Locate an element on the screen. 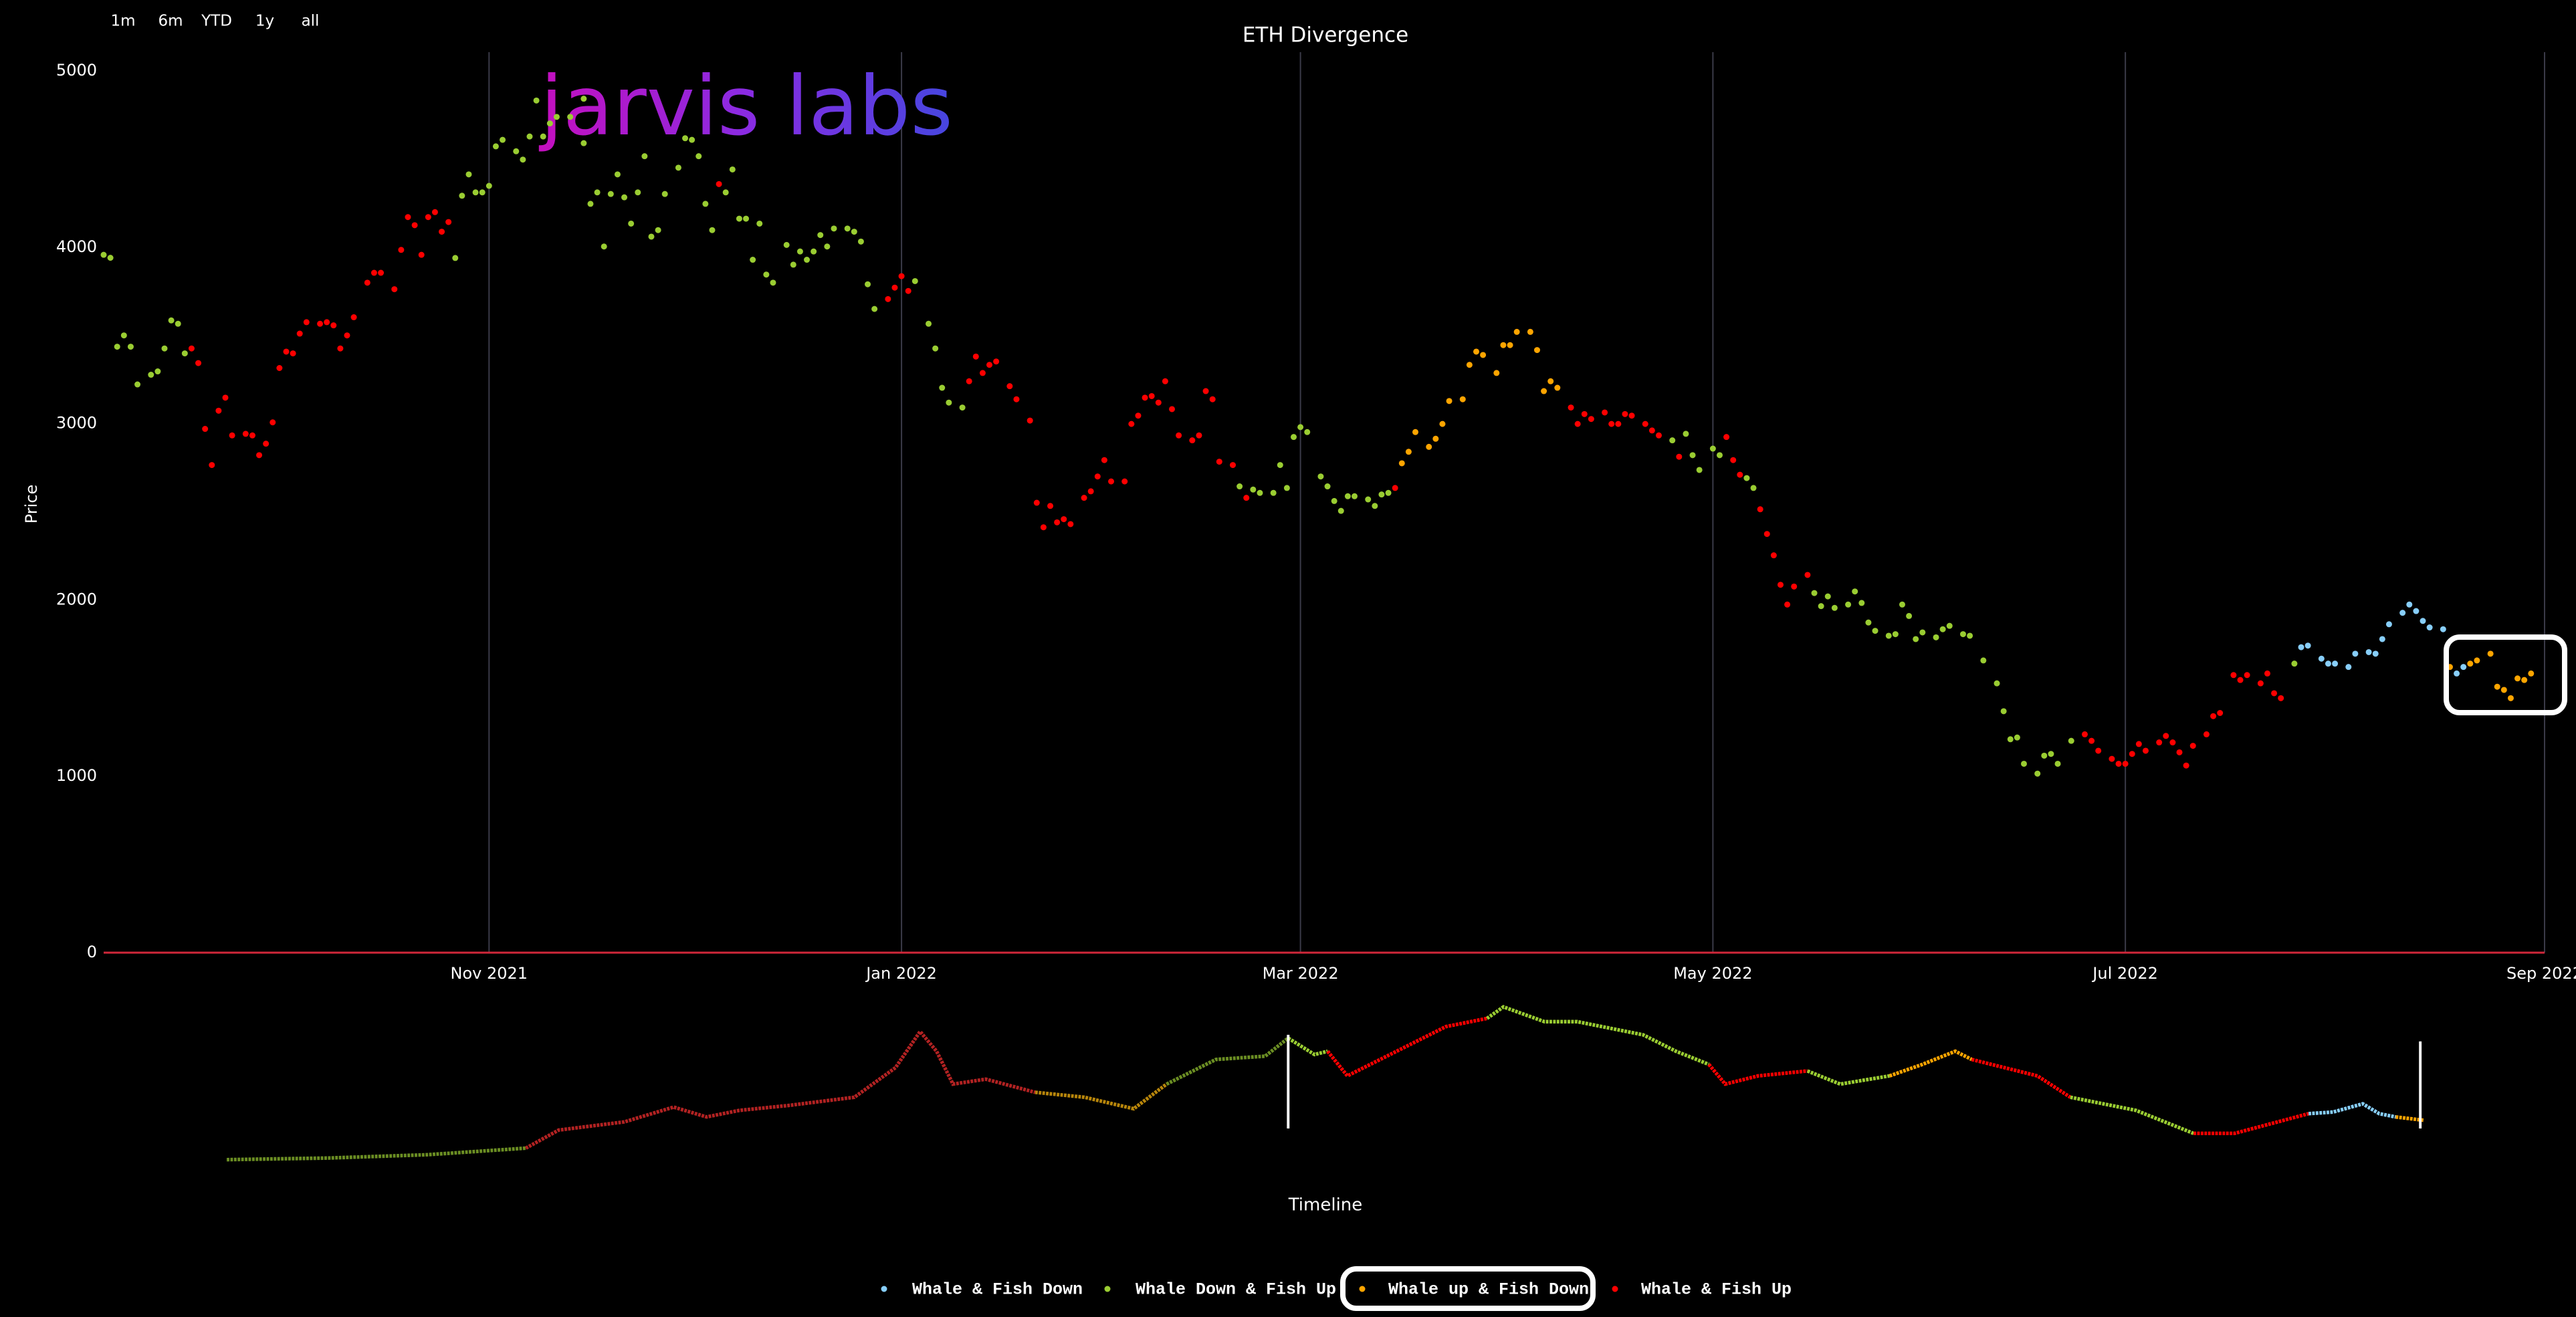 The image size is (2576, 1317). legend-label: Whale Down & Fish Up is located at coordinates (1236, 1290).